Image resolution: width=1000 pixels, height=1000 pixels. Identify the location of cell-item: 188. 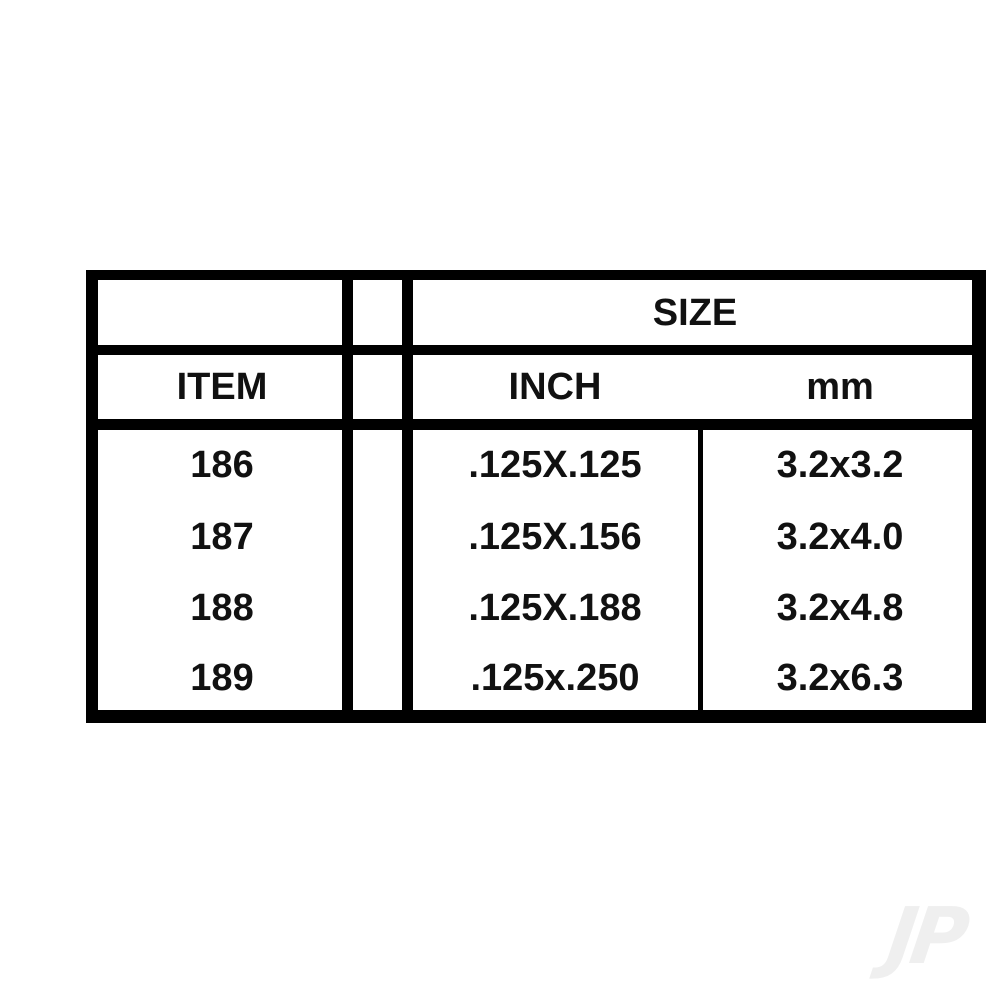
(222, 608).